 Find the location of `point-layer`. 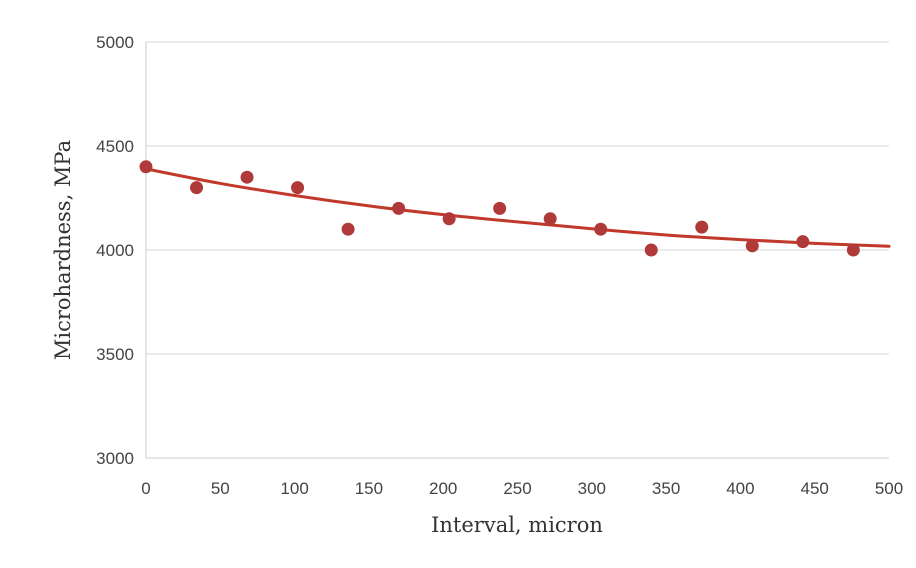

point-layer is located at coordinates (499, 208).